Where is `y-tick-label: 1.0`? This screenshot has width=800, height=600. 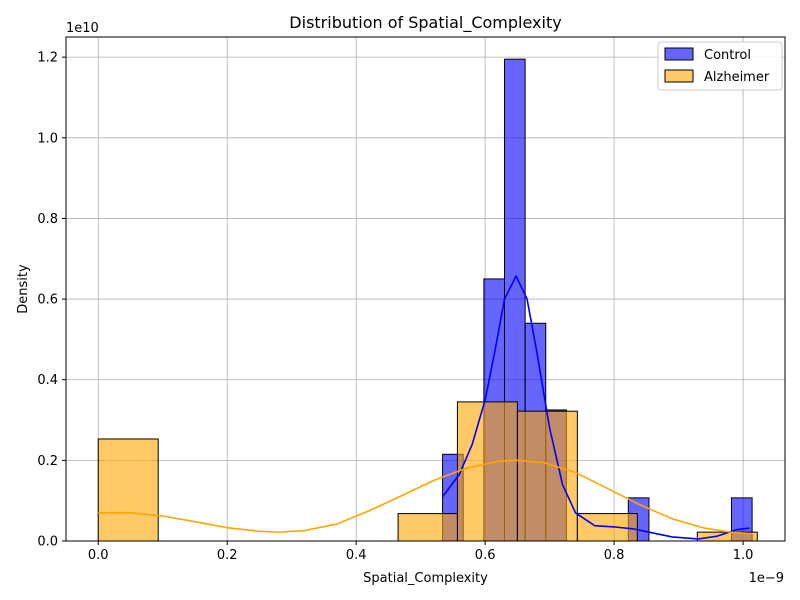 y-tick-label: 1.0 is located at coordinates (47, 138).